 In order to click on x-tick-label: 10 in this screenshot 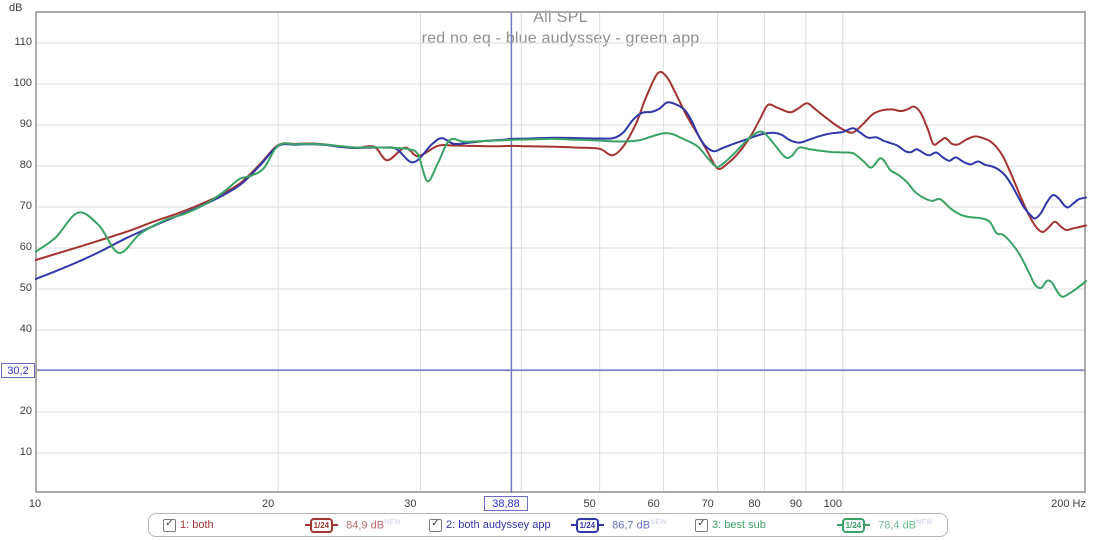, I will do `click(35, 504)`.